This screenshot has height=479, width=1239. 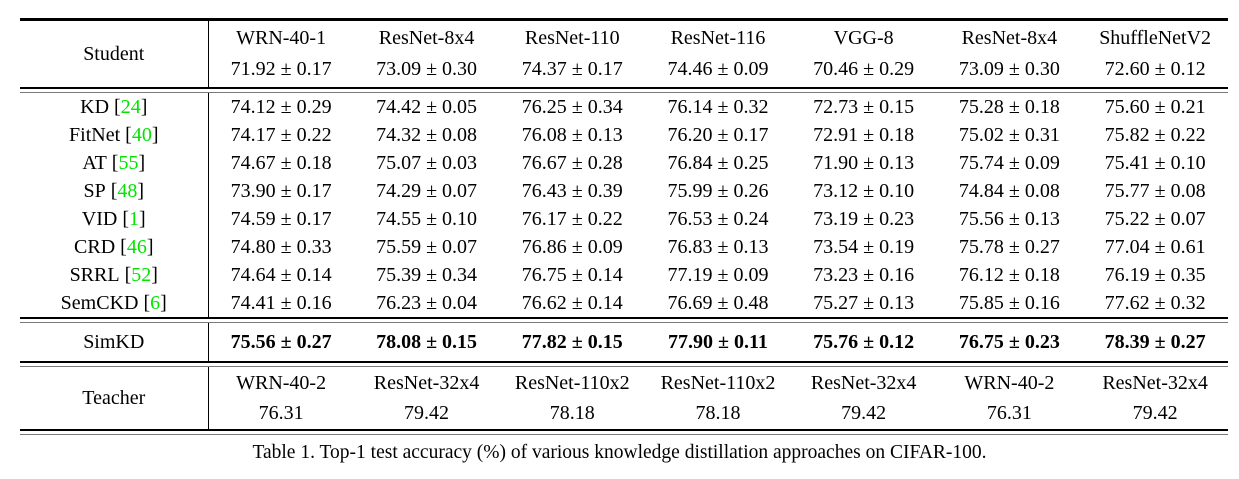 I want to click on method-label: SRRL [52], so click(x=114, y=275).